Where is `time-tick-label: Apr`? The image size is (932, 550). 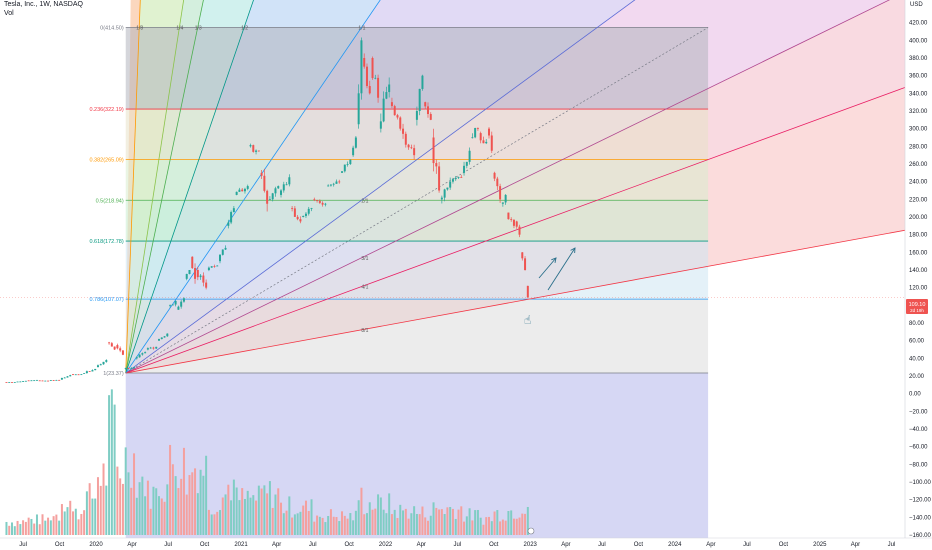
time-tick-label: Apr is located at coordinates (565, 545).